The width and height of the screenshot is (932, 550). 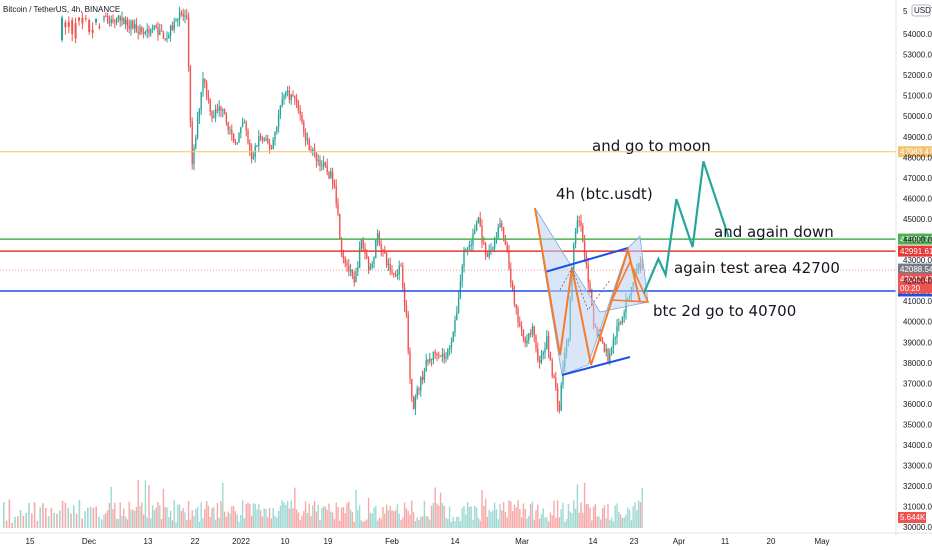 What do you see at coordinates (917, 342) in the screenshot?
I see `price-tick-label: 39000.00` at bounding box center [917, 342].